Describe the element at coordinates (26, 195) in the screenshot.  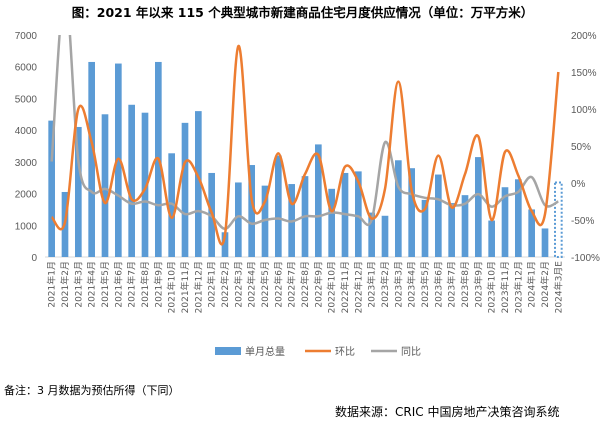
I see `y-left-tick-label: 2000` at that location.